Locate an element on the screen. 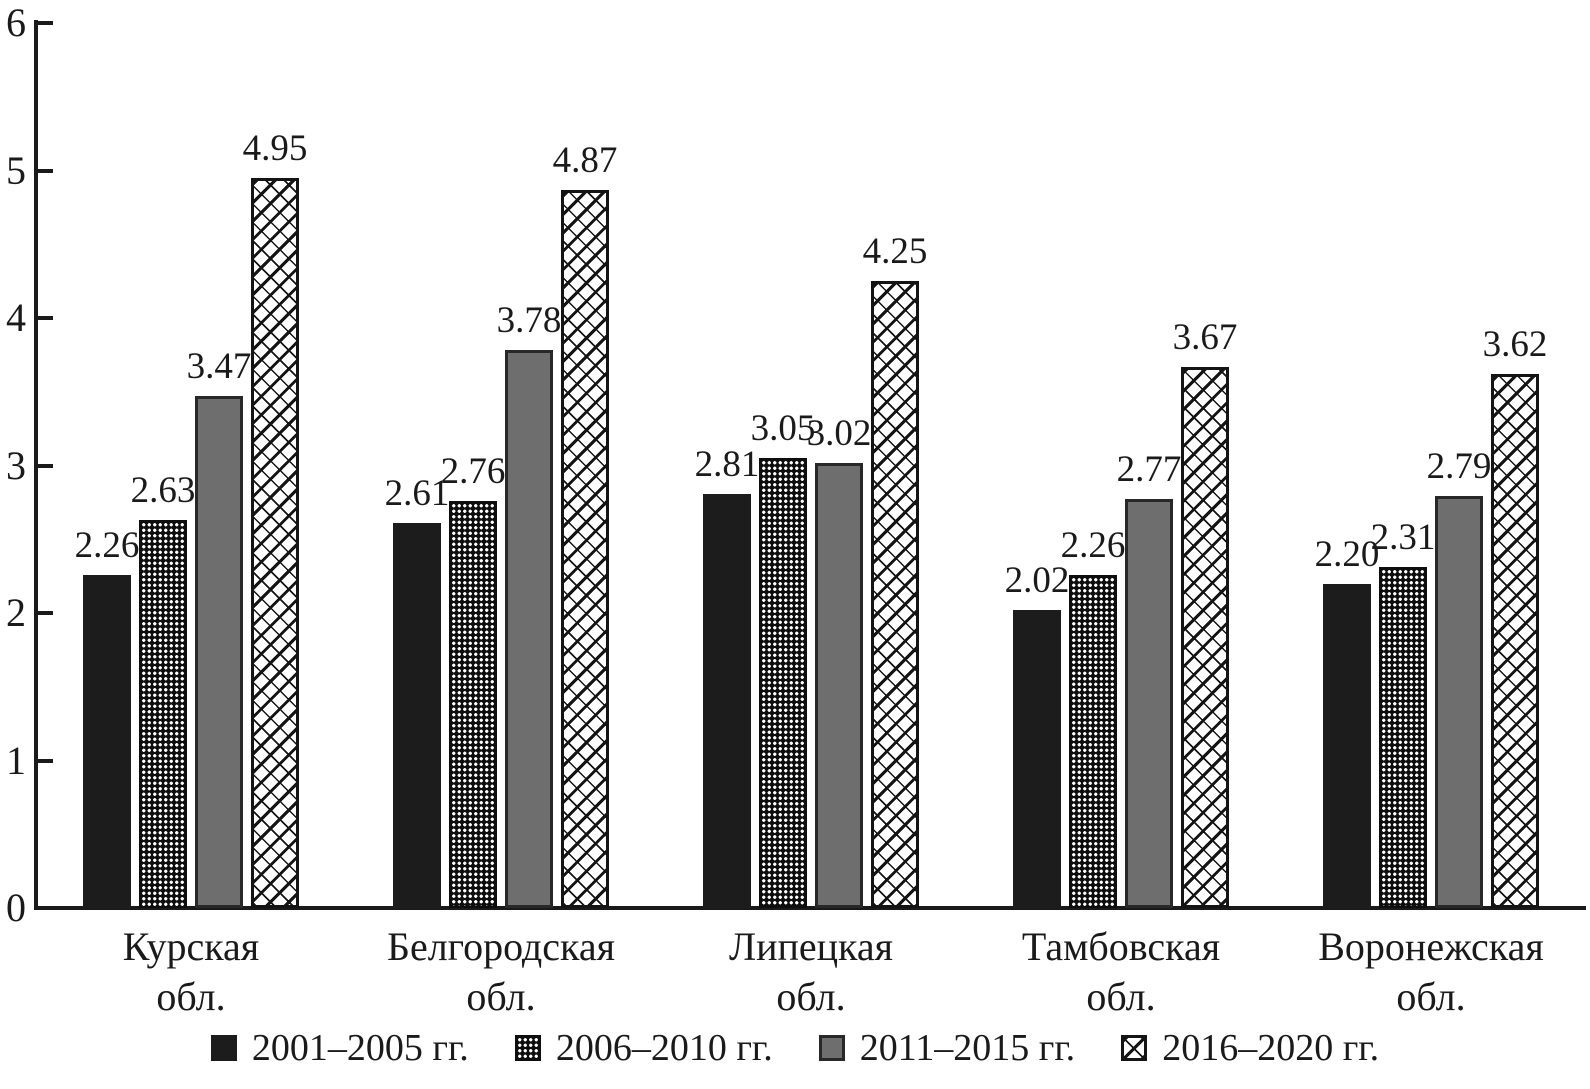 Image resolution: width=1590 pixels, height=1089 pixels. legend-marker-dot-grid-icon is located at coordinates (527, 1048).